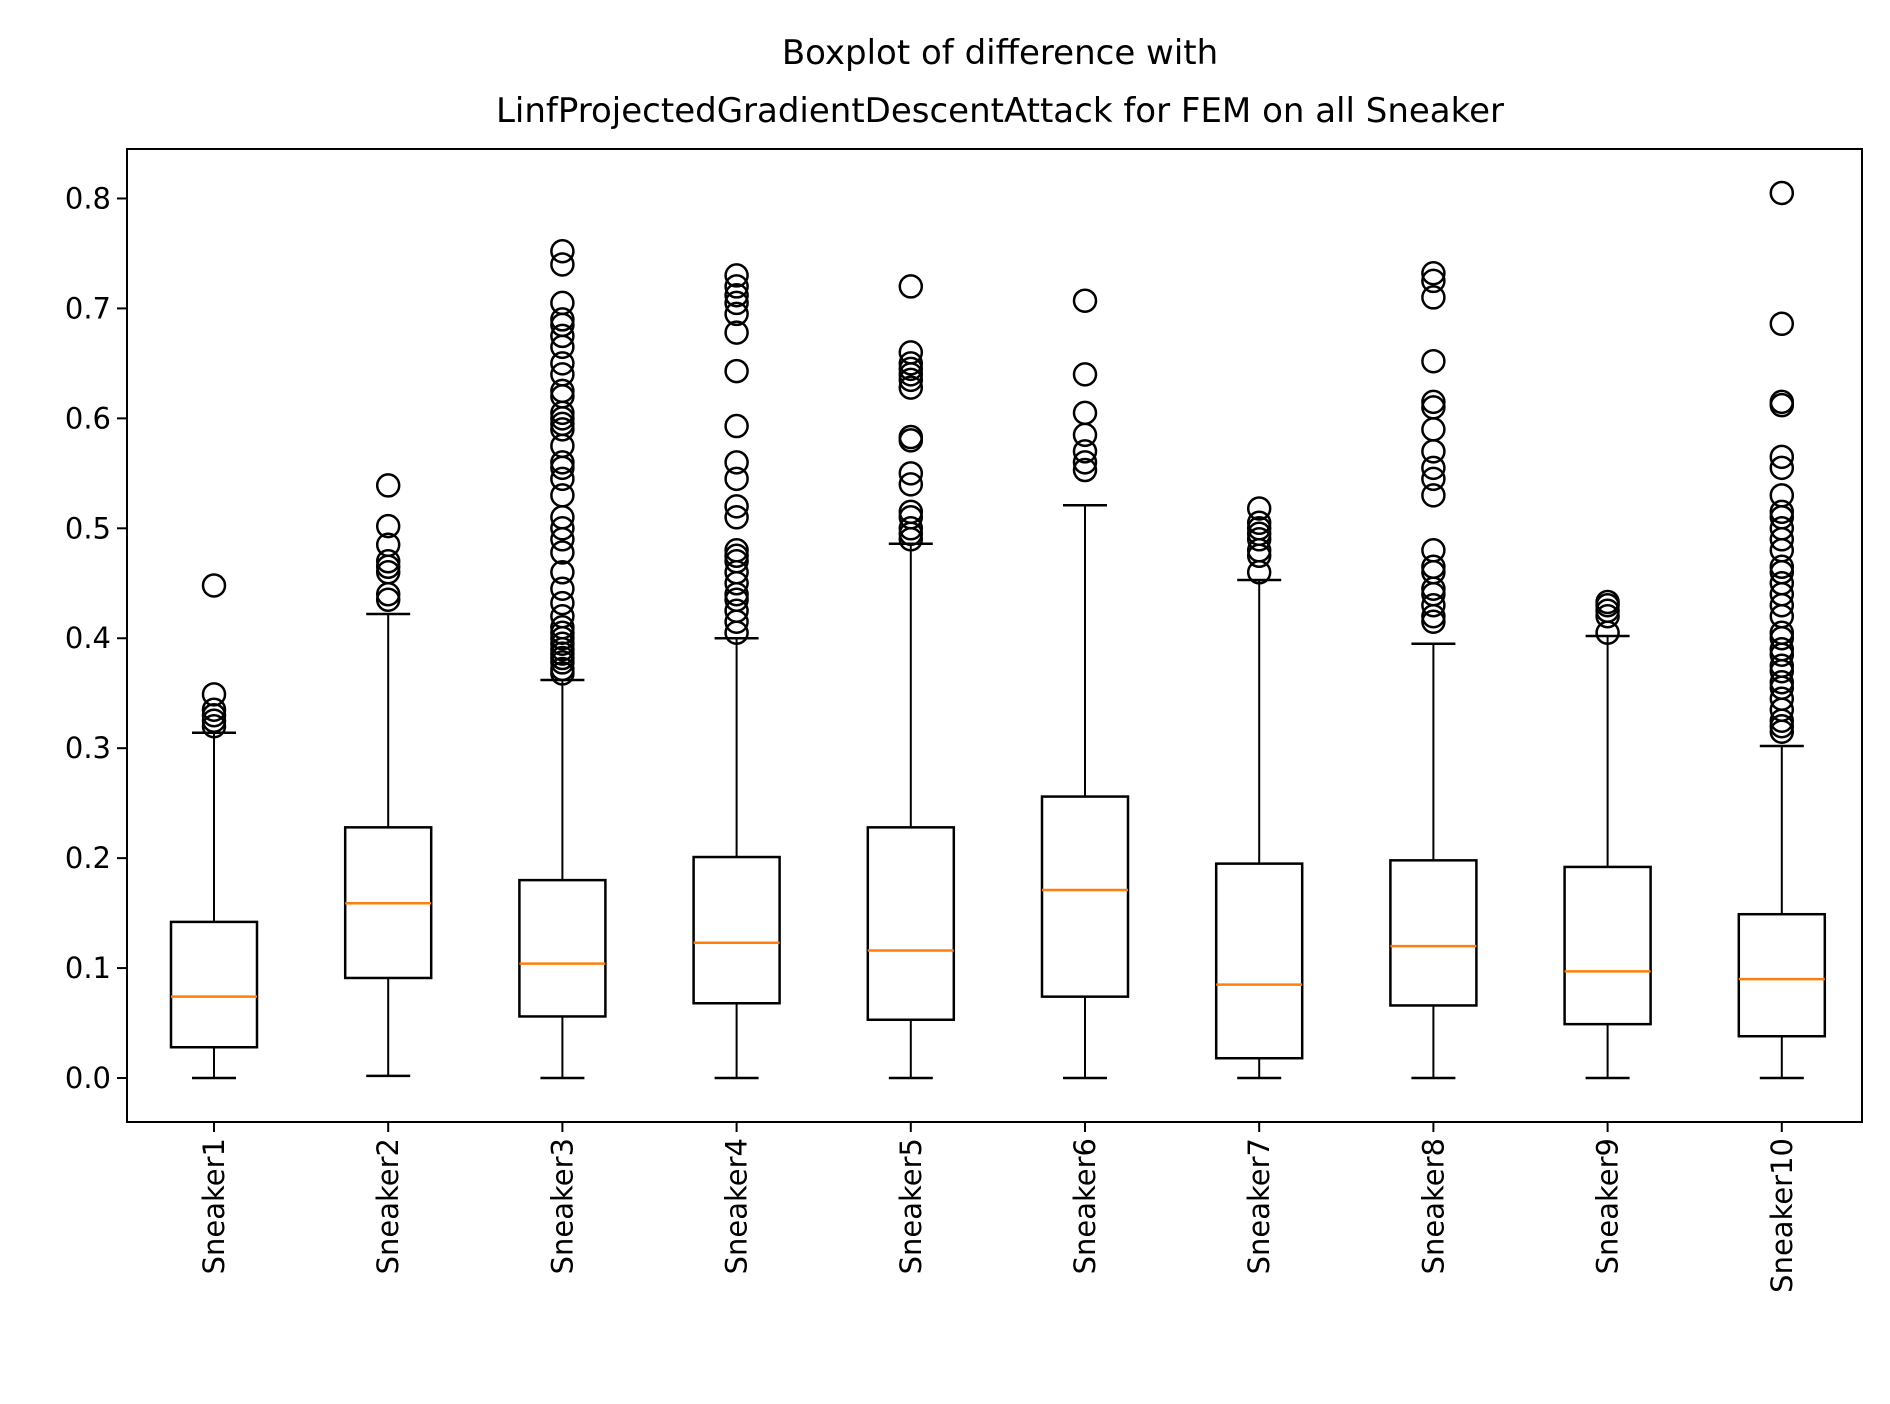 The width and height of the screenshot is (1890, 1404). What do you see at coordinates (1000, 53) in the screenshot?
I see `chart-title-line1: Boxplot of difference with` at bounding box center [1000, 53].